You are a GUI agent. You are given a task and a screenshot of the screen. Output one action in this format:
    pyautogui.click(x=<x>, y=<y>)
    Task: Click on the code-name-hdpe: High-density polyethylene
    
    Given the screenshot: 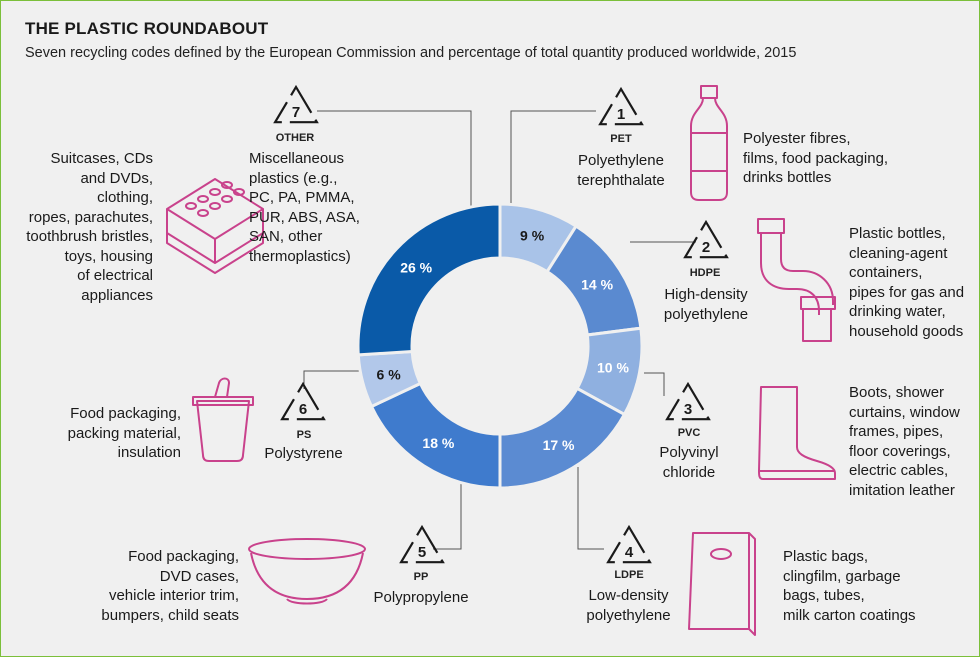 What is the action you would take?
    pyautogui.click(x=706, y=304)
    